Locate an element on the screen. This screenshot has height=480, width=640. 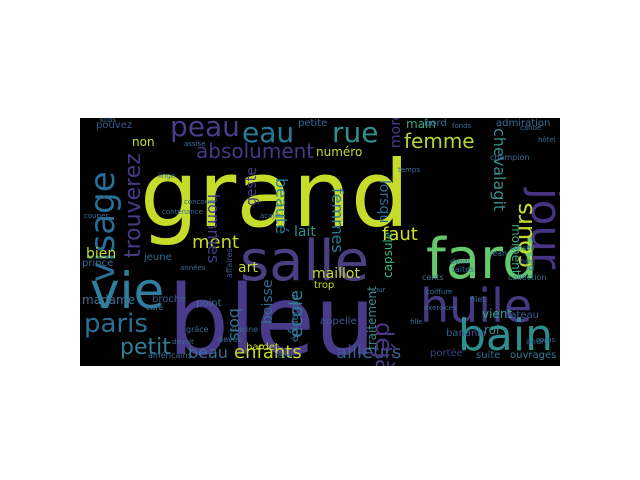
word-non: non is located at coordinates (143, 142).